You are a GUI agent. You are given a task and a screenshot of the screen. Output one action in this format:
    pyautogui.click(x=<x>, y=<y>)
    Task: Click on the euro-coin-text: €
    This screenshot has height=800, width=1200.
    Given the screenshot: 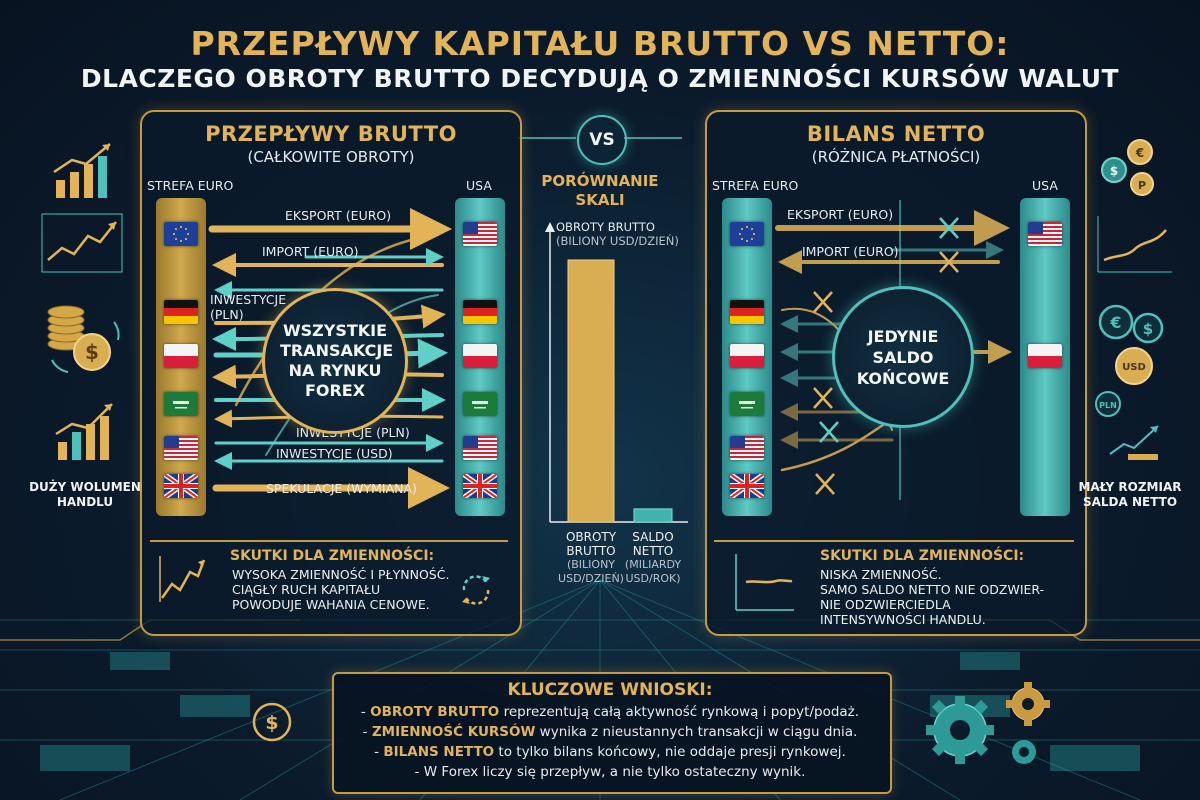 What is the action you would take?
    pyautogui.click(x=1139, y=153)
    